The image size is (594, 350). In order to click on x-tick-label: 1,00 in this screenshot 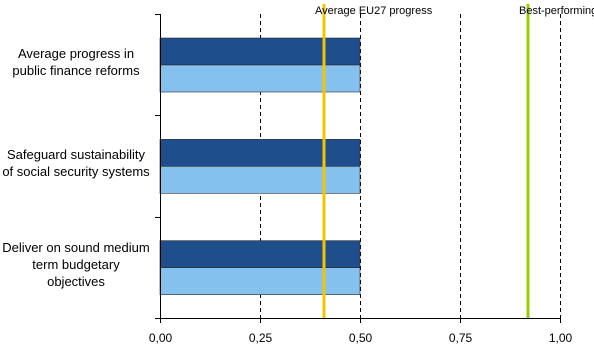, I will do `click(561, 338)`.